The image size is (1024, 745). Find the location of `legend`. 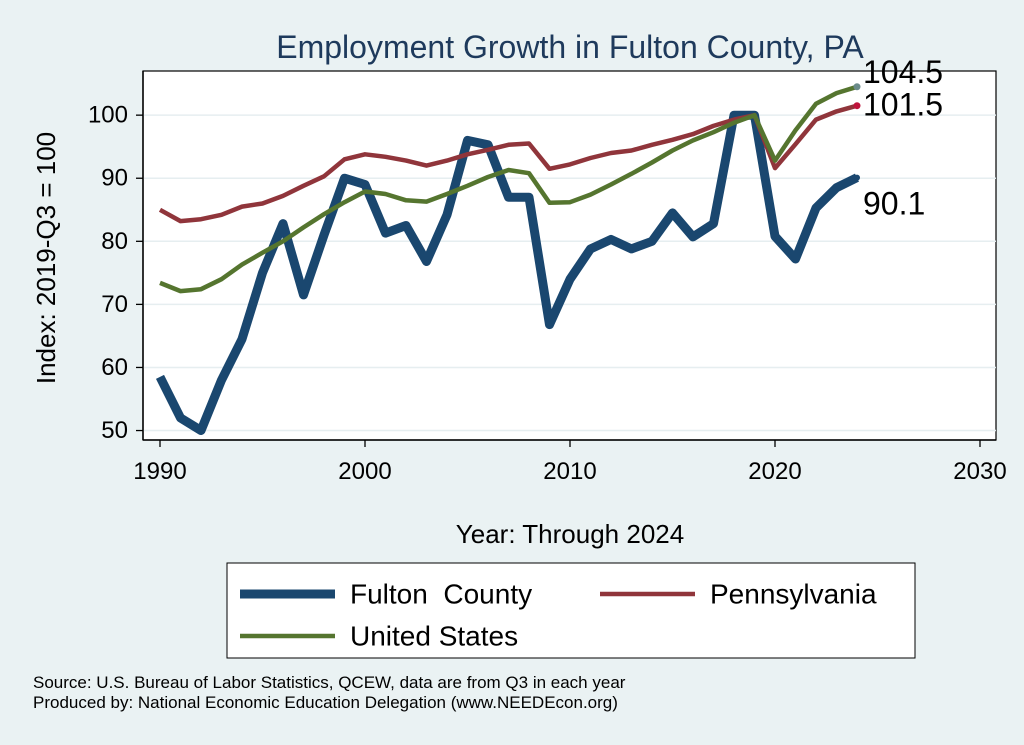

legend is located at coordinates (571, 610).